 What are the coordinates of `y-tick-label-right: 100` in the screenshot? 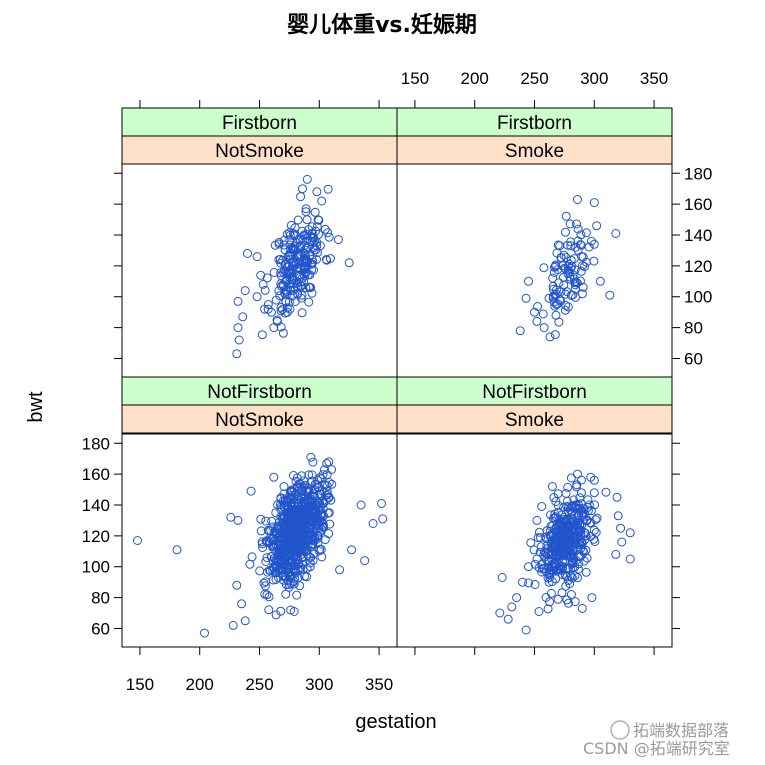 It's located at (698, 297).